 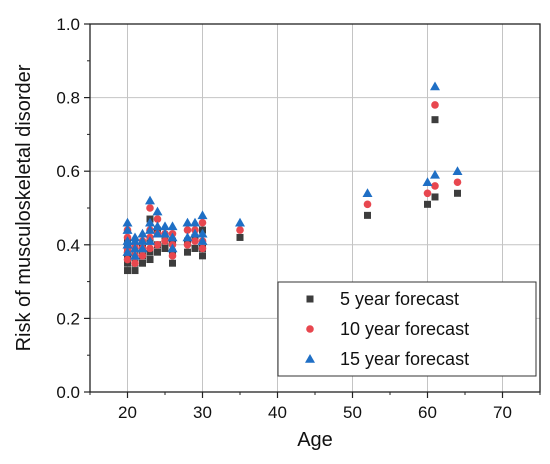 I want to click on y-tick-label: 1.0, so click(x=68, y=24).